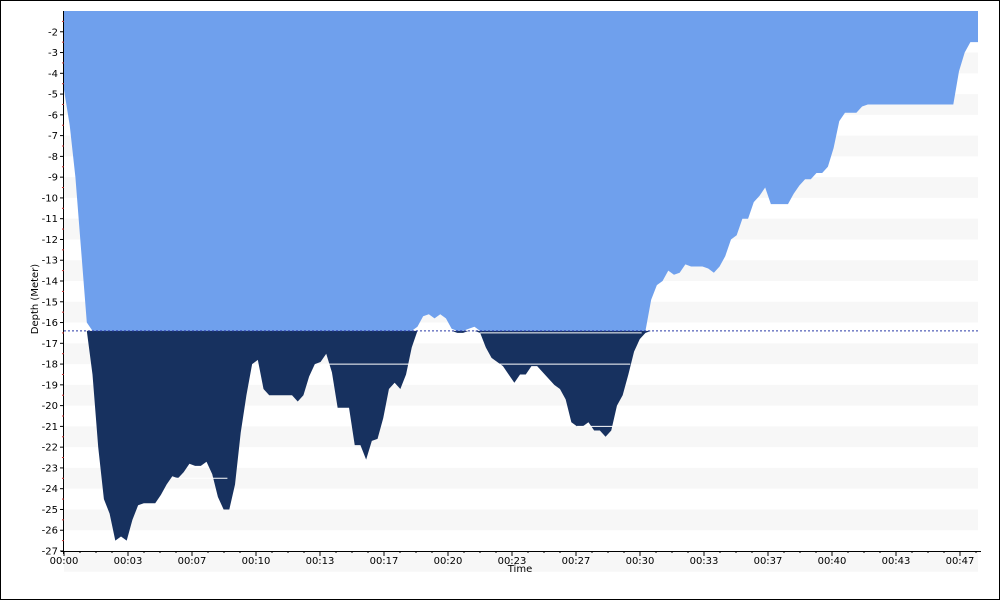 The image size is (1000, 601). What do you see at coordinates (50, 282) in the screenshot?
I see `y-tick-label-12: -14` at bounding box center [50, 282].